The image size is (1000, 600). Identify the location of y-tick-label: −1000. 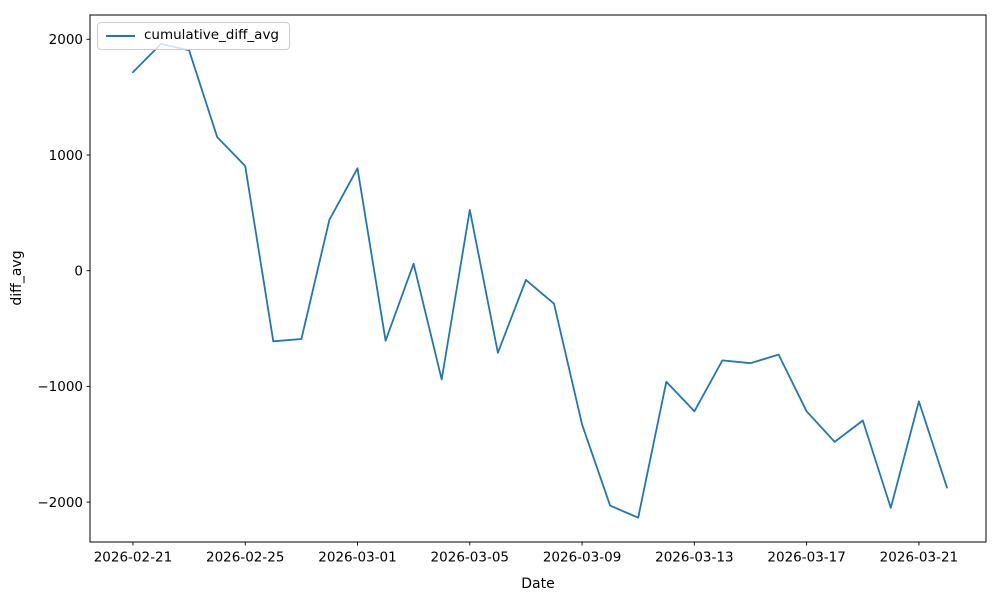
(60, 387).